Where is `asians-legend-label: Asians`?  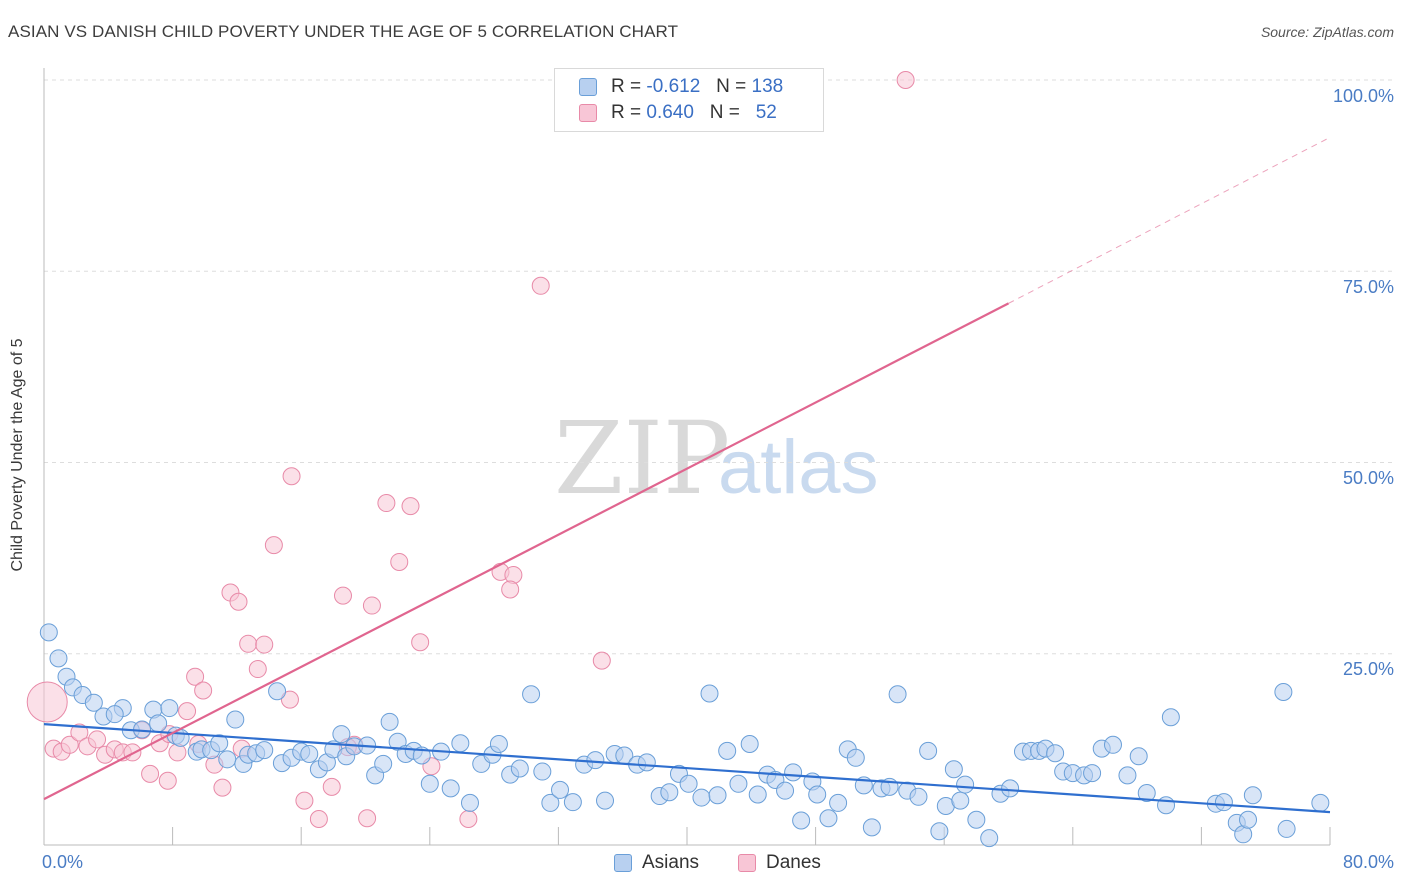
asians-legend-label: Asians is located at coordinates (671, 862).